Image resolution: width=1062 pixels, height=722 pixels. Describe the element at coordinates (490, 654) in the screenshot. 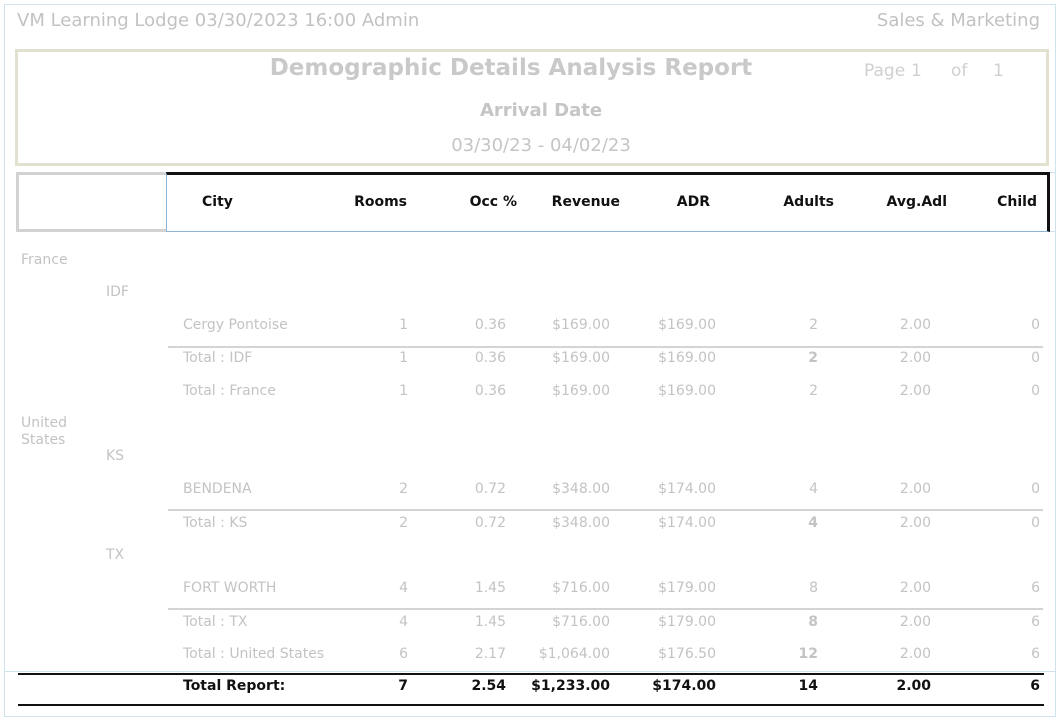

I see `table-cell: 2.17` at that location.